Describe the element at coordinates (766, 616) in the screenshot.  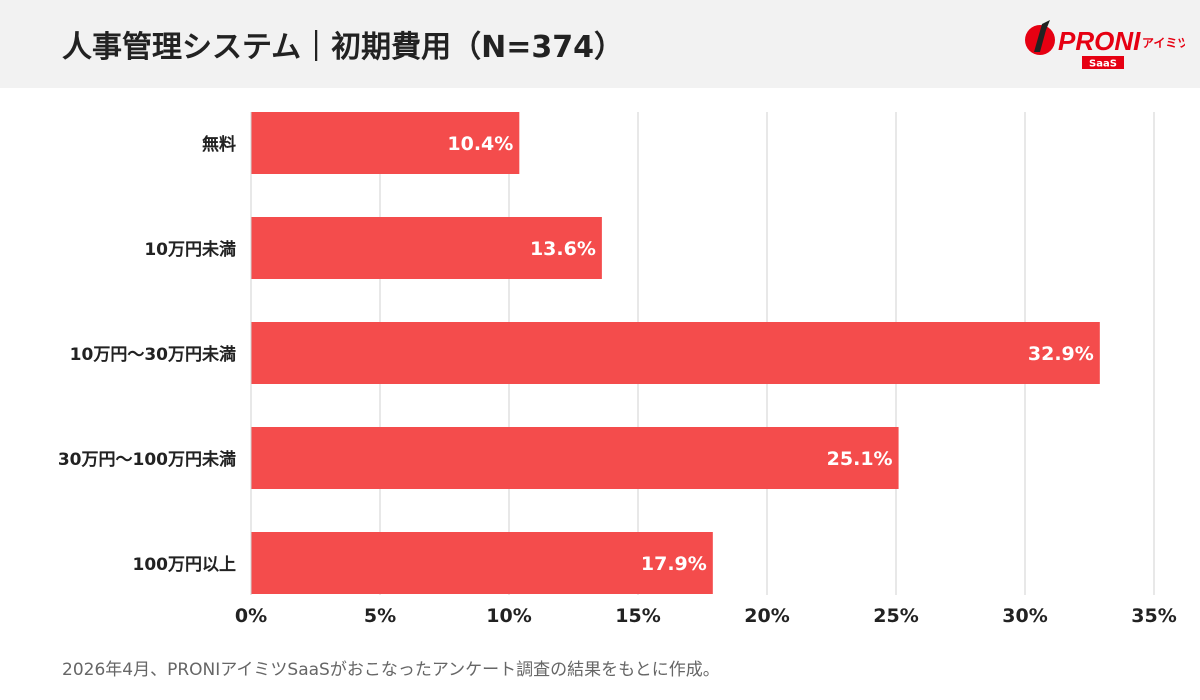
I see `x-tick-label: 20%` at that location.